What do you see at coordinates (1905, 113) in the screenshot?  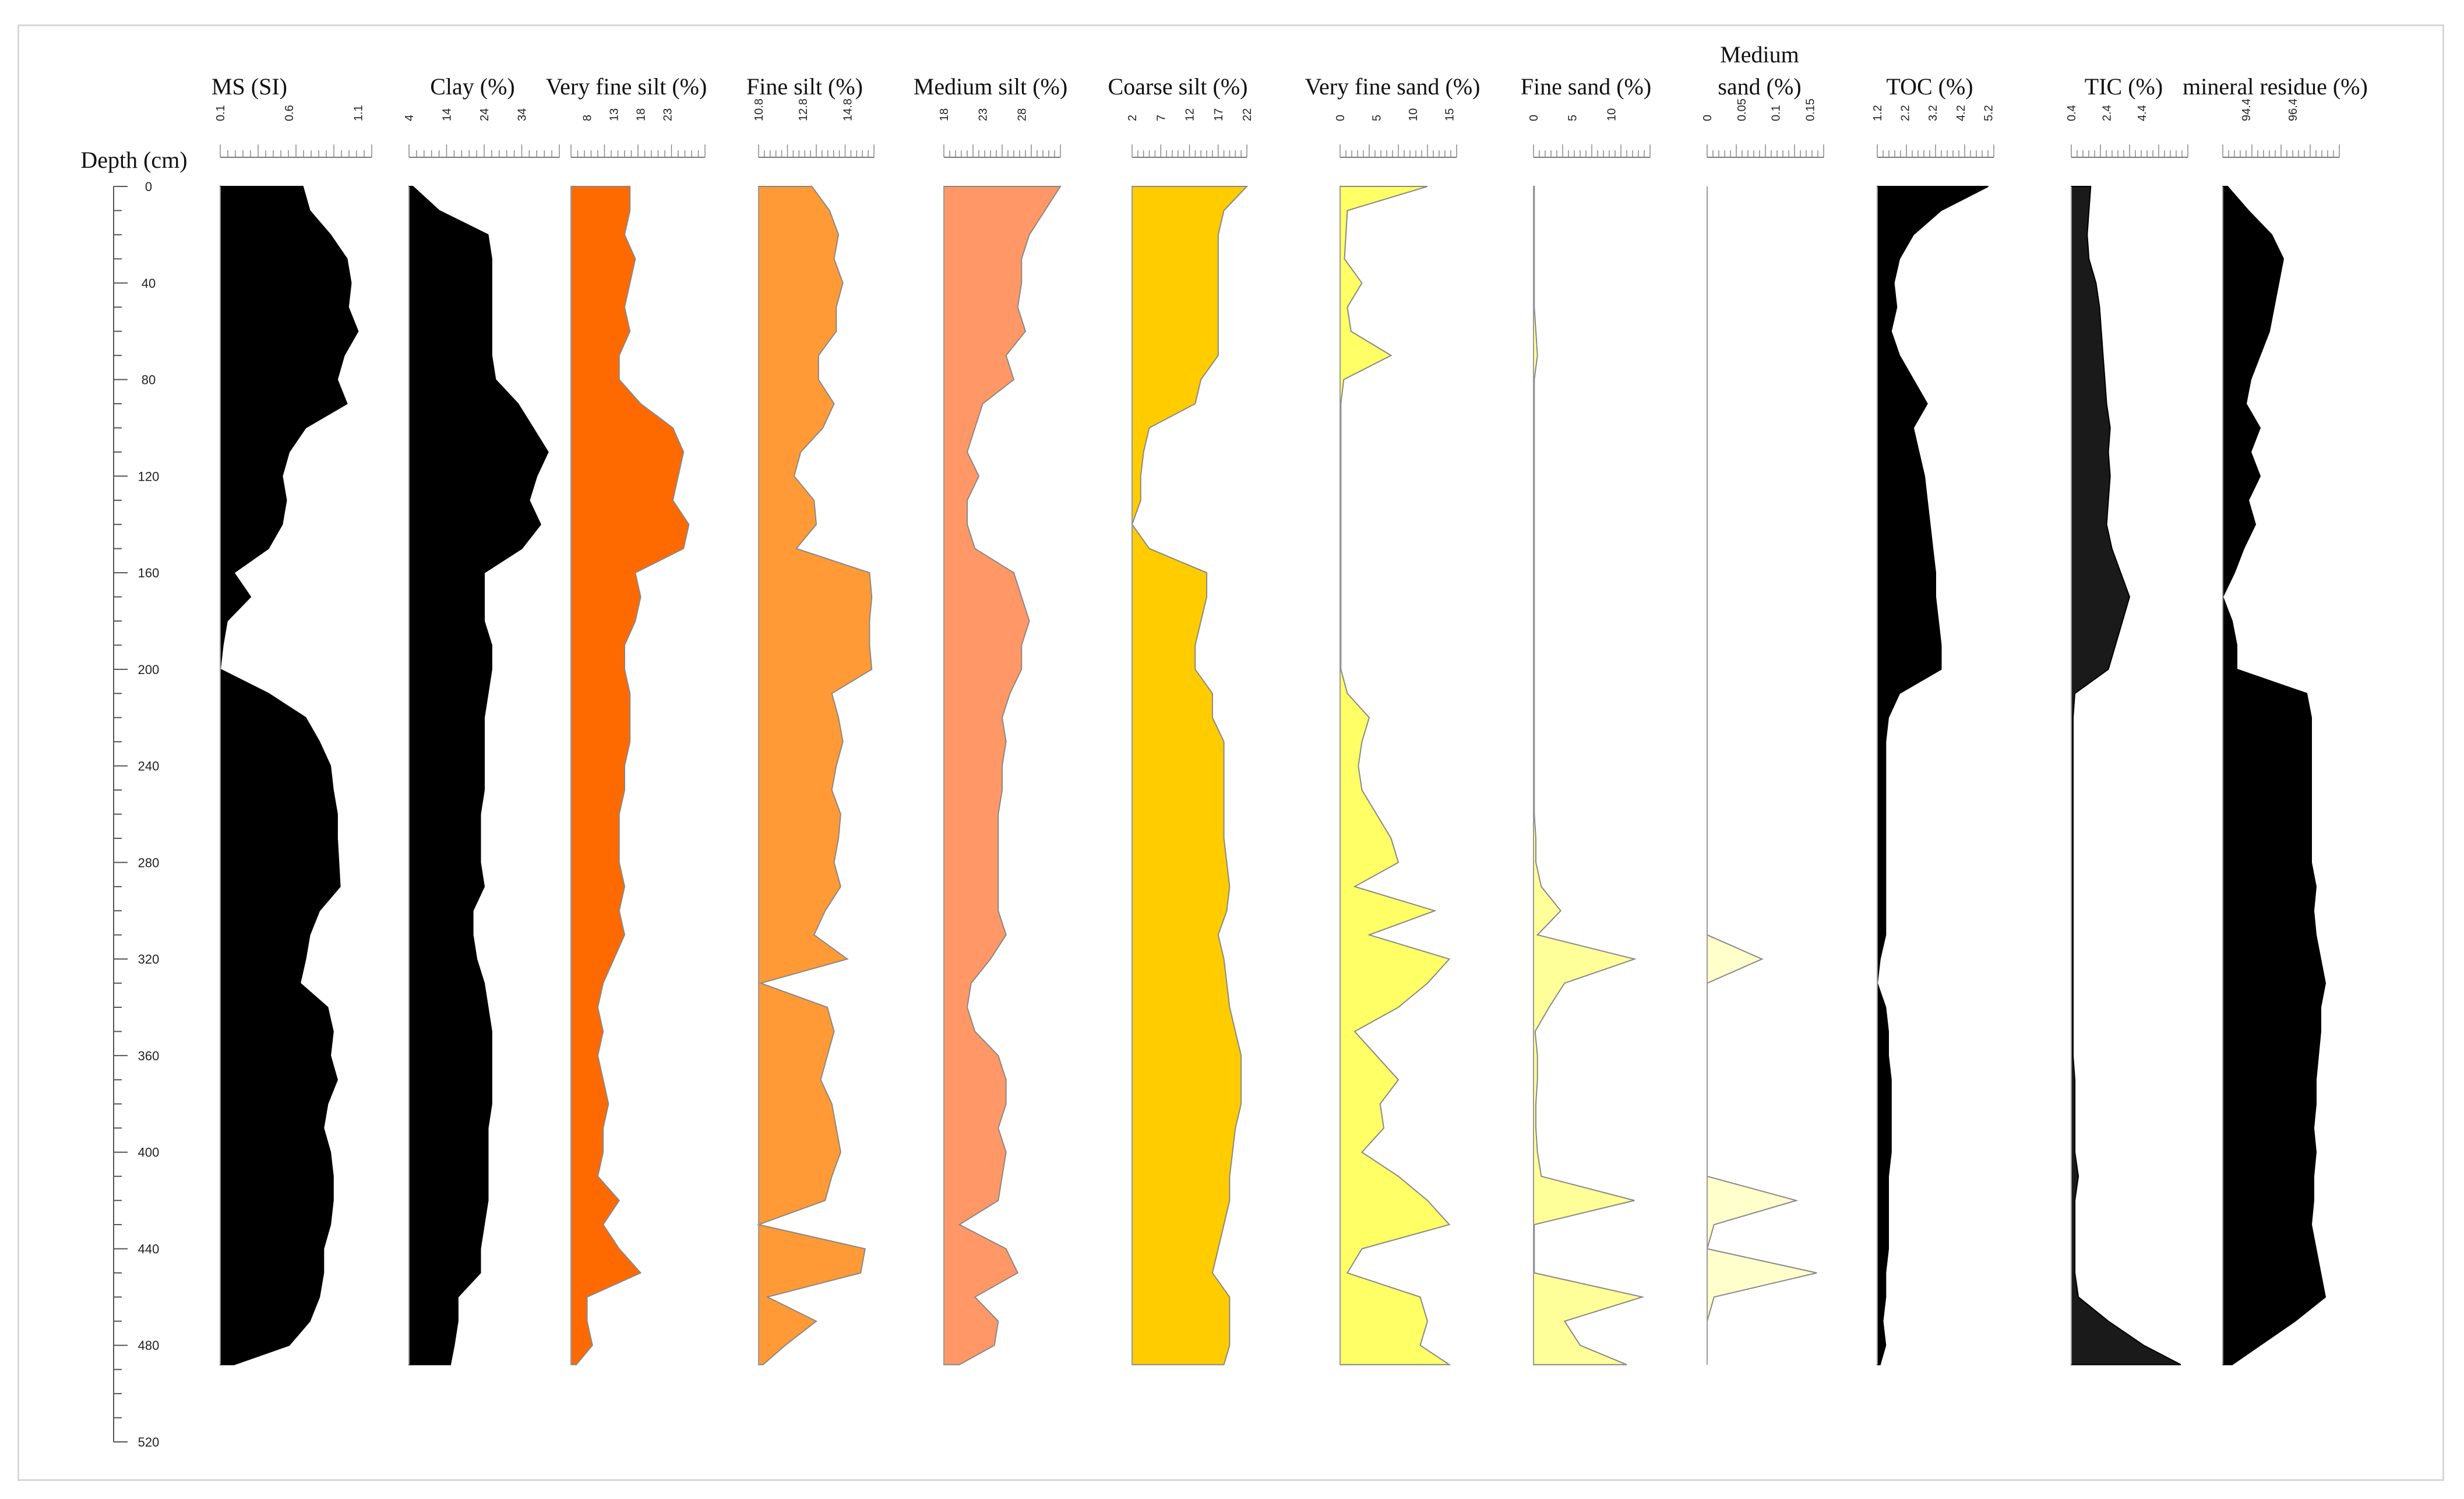 I see `scale-tick-label: 2.2` at bounding box center [1905, 113].